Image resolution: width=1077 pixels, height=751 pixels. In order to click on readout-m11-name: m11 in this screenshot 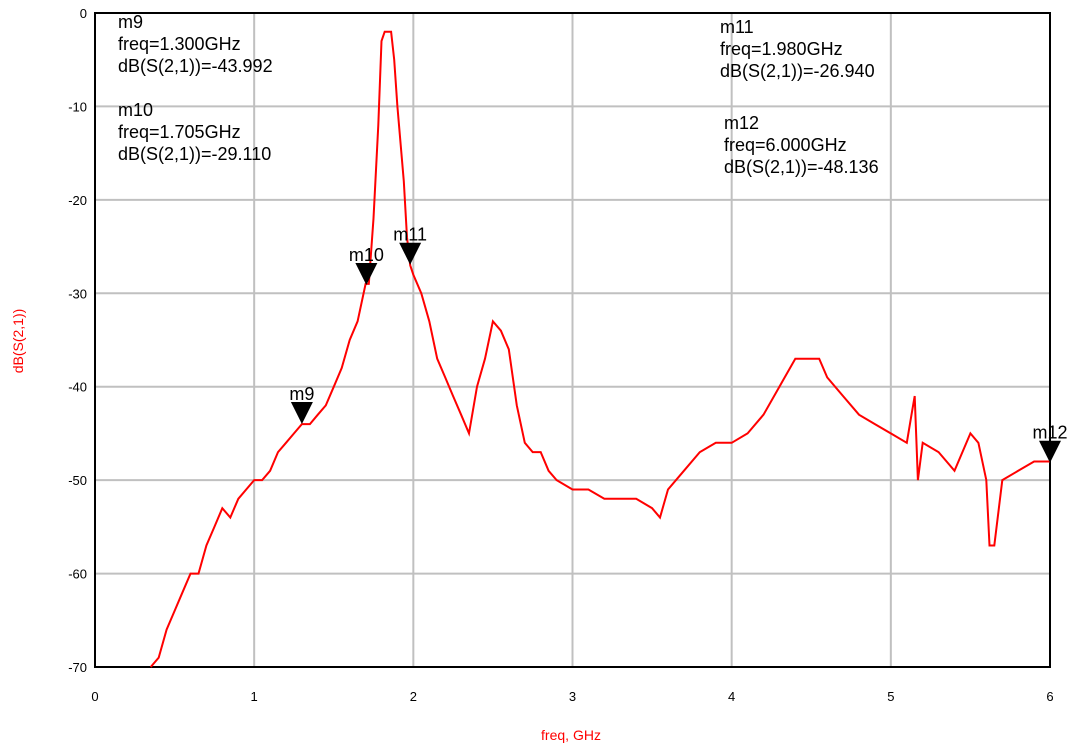, I will do `click(737, 27)`.